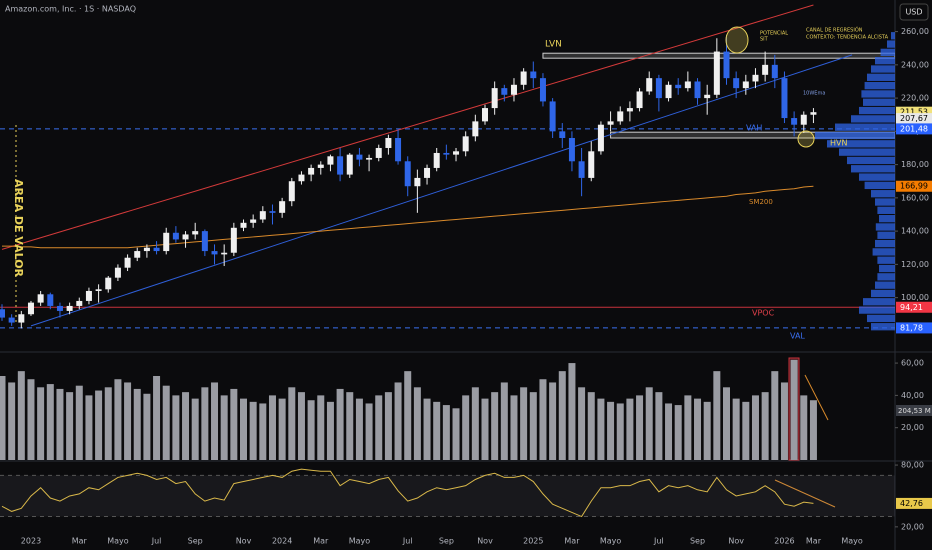  I want to click on currency: USD, so click(913, 12).